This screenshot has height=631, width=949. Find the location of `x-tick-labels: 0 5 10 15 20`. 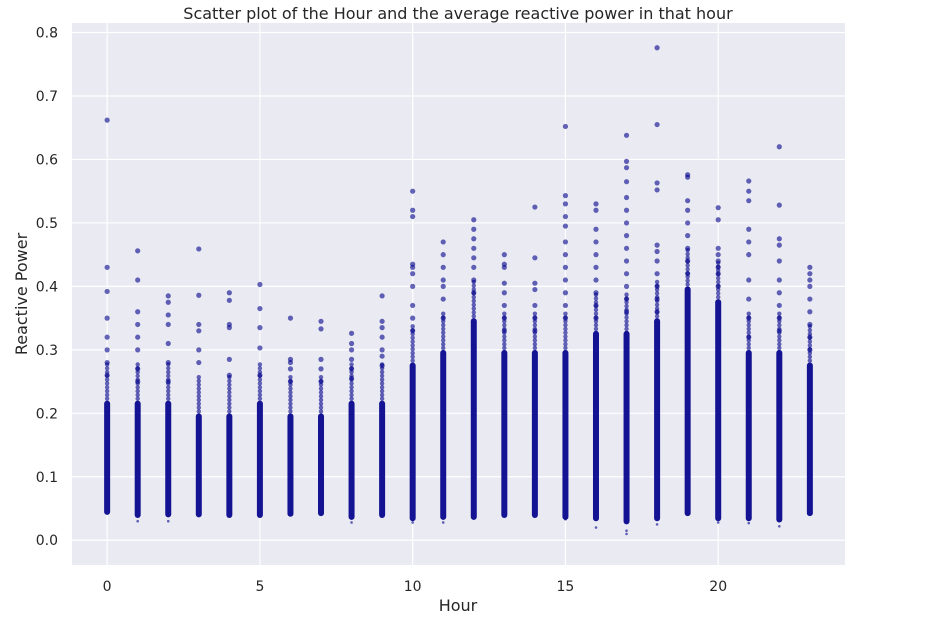

x-tick-labels: 0 5 10 15 20 is located at coordinates (415, 587).